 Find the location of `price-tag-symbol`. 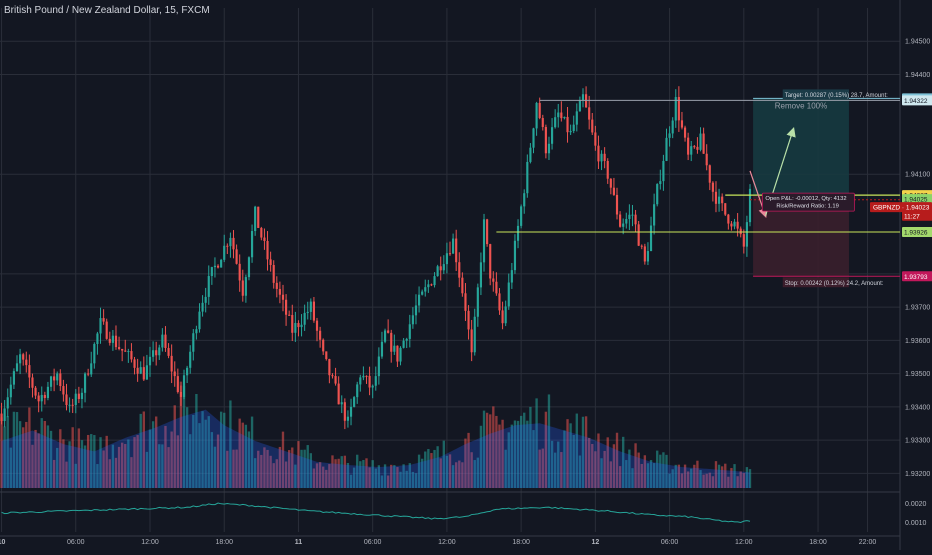

price-tag-symbol is located at coordinates (901, 207).